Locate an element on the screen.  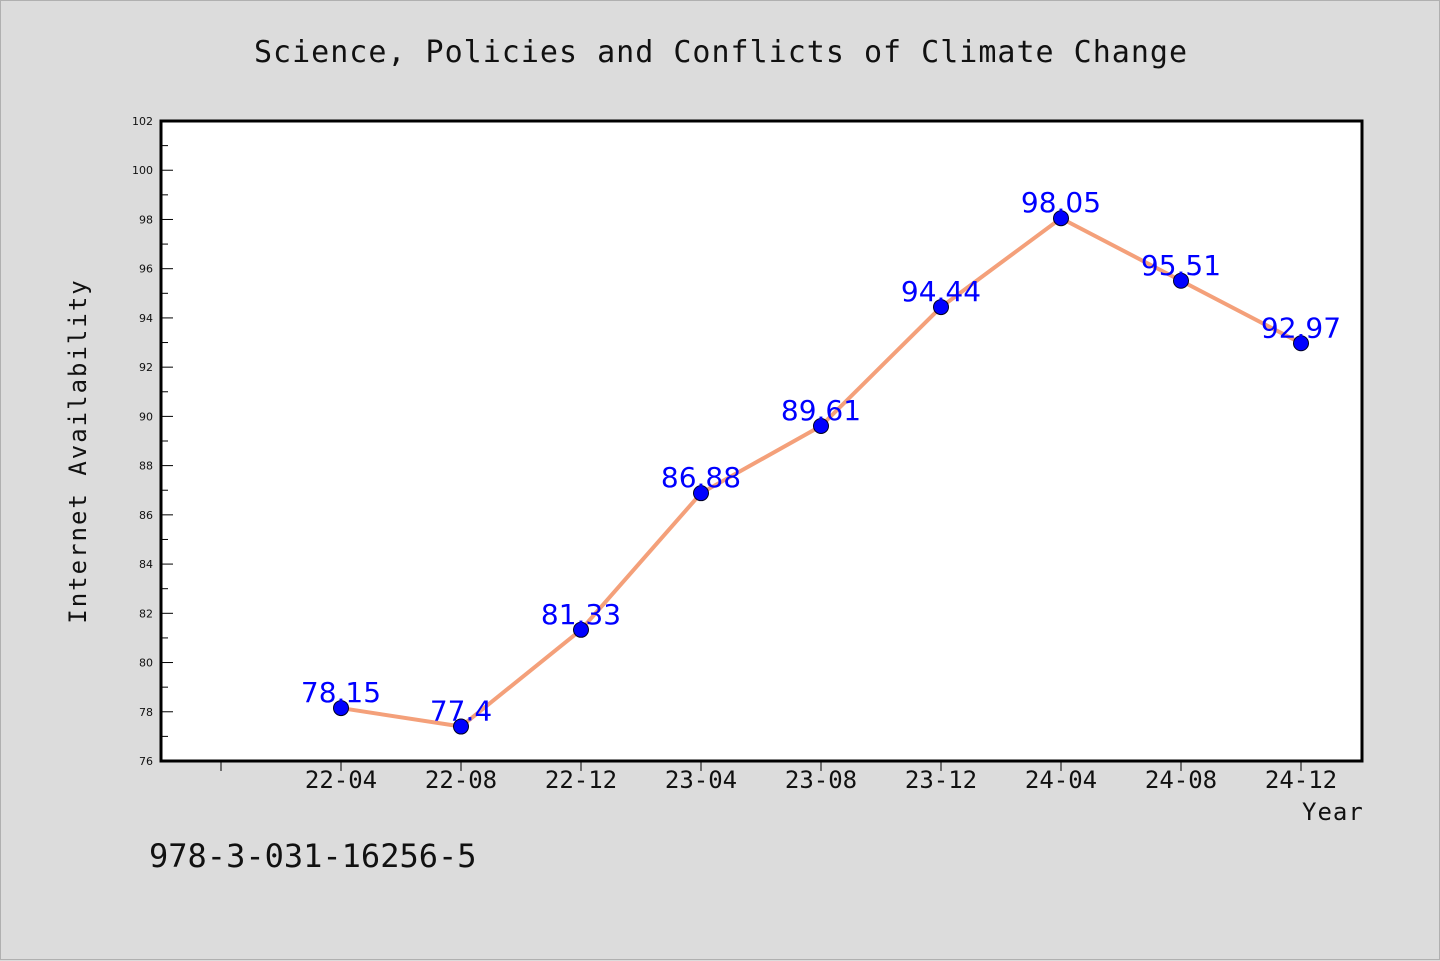
y-tick-label: 92 is located at coordinates (146, 367).